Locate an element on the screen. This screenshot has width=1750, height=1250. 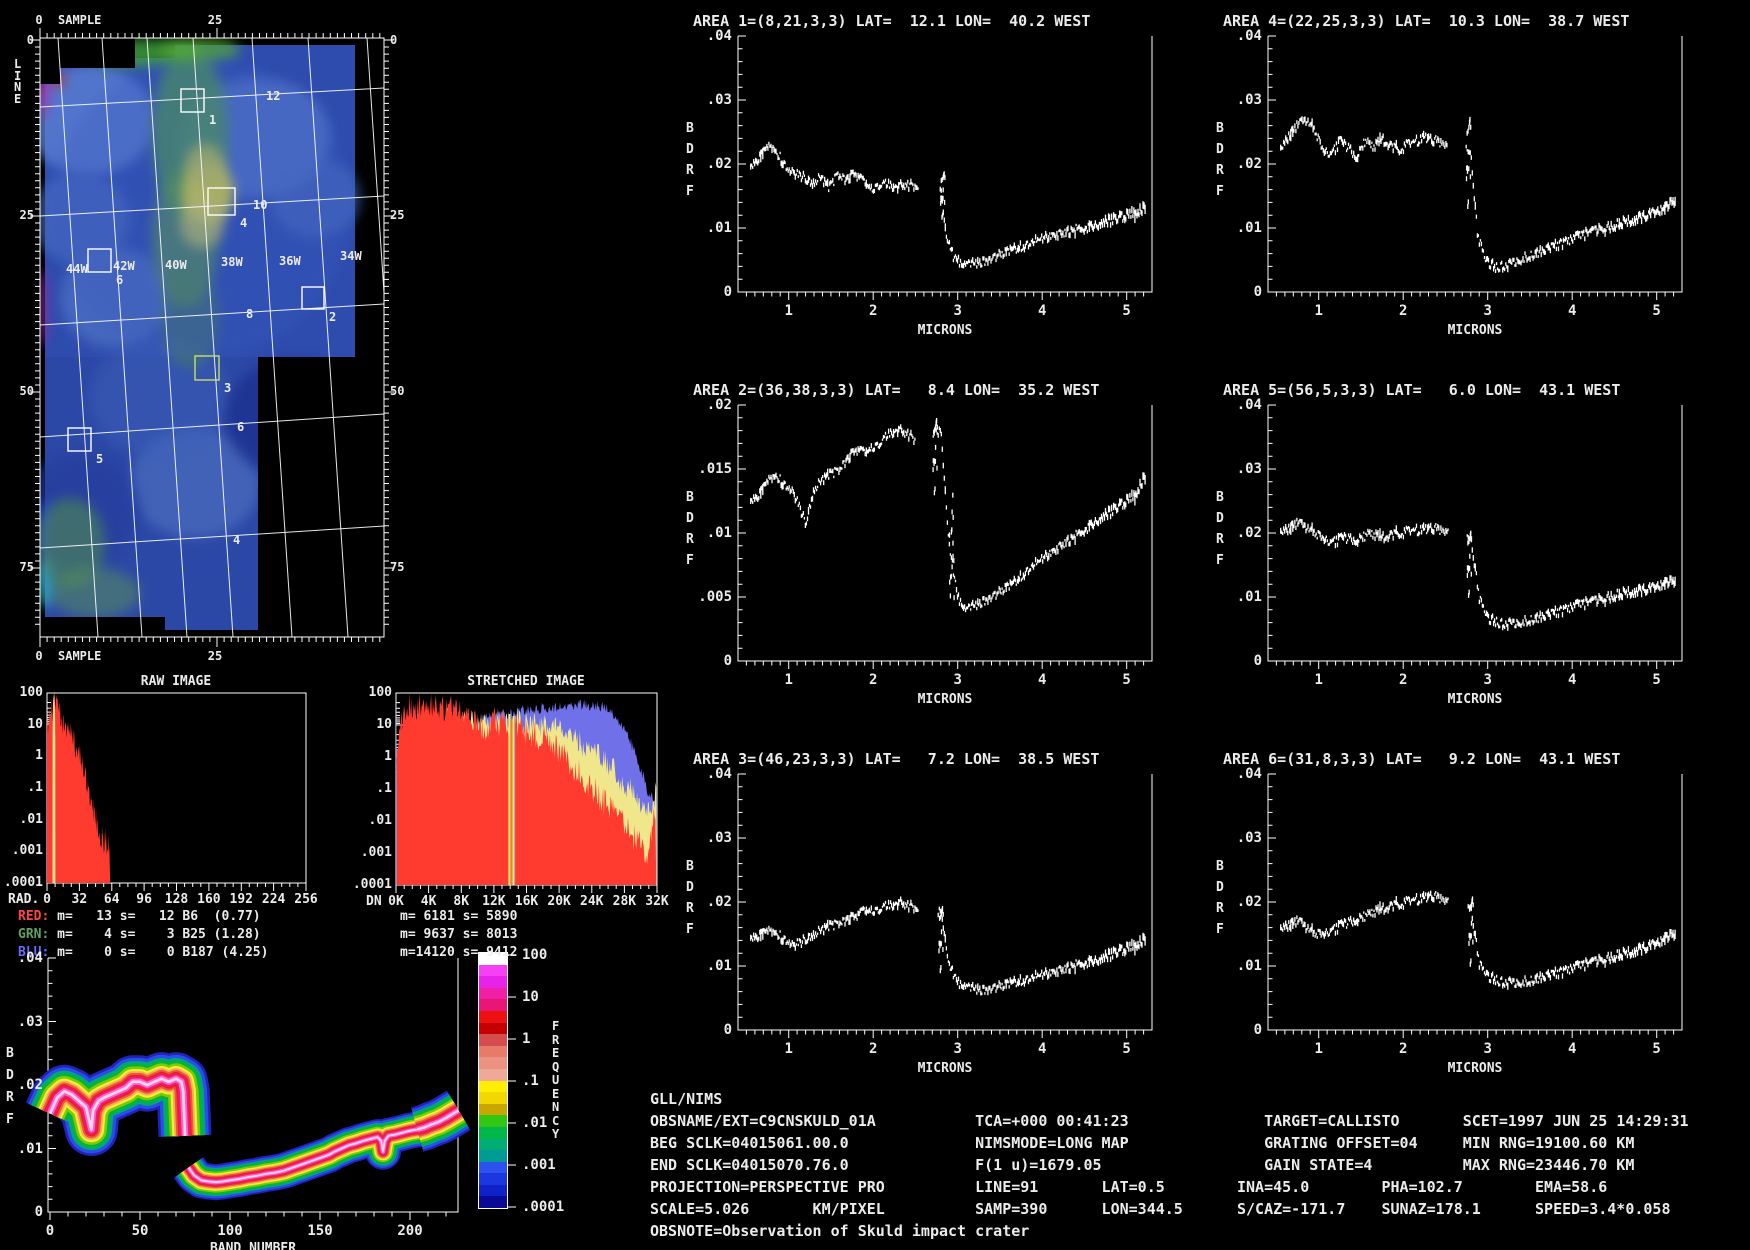
line-tick-label: 75 is located at coordinates (26, 567).